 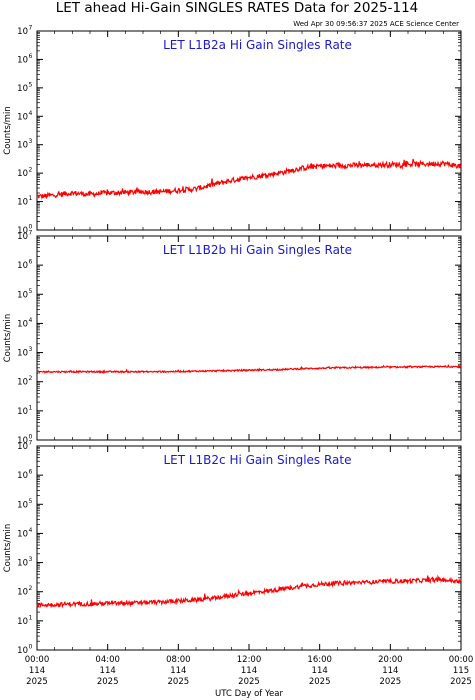 What do you see at coordinates (257, 460) in the screenshot?
I see `panel-title: LET L1B2c Hi Gain Singles Rate` at bounding box center [257, 460].